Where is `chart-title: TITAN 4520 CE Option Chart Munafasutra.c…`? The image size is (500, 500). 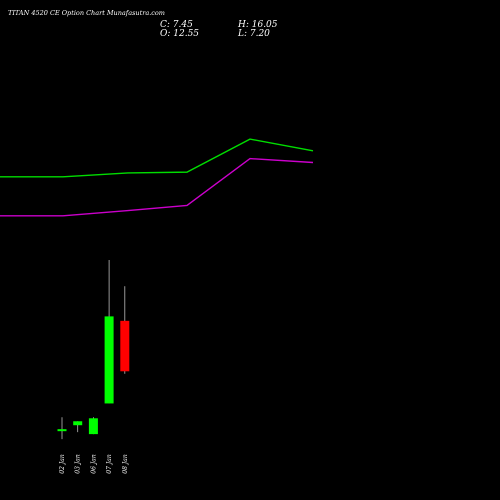
chart-title: TITAN 4520 CE Option Chart Munafasutra.c… is located at coordinates (86, 13).